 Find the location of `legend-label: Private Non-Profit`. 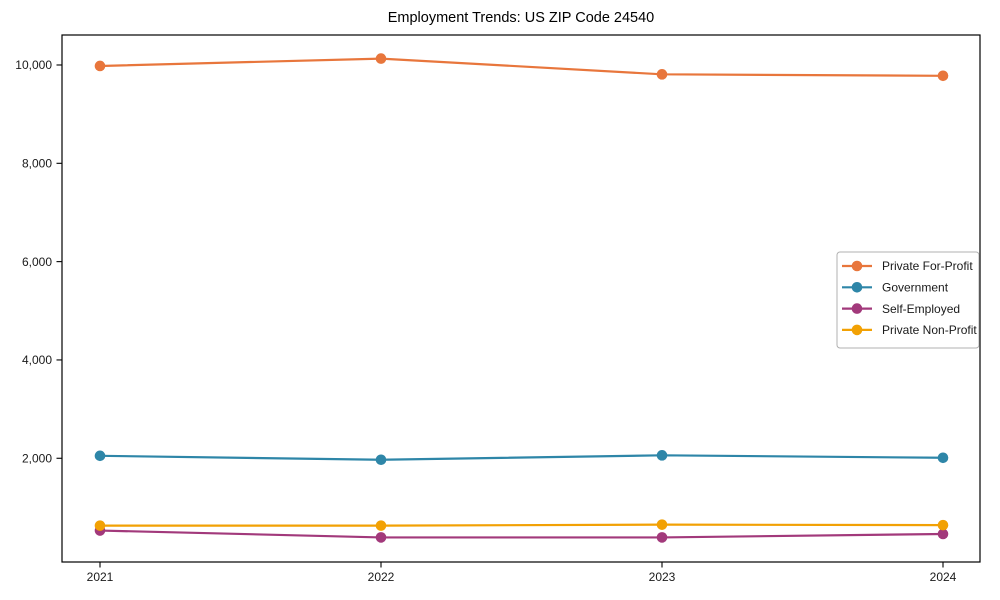

legend-label: Private Non-Profit is located at coordinates (929, 330).